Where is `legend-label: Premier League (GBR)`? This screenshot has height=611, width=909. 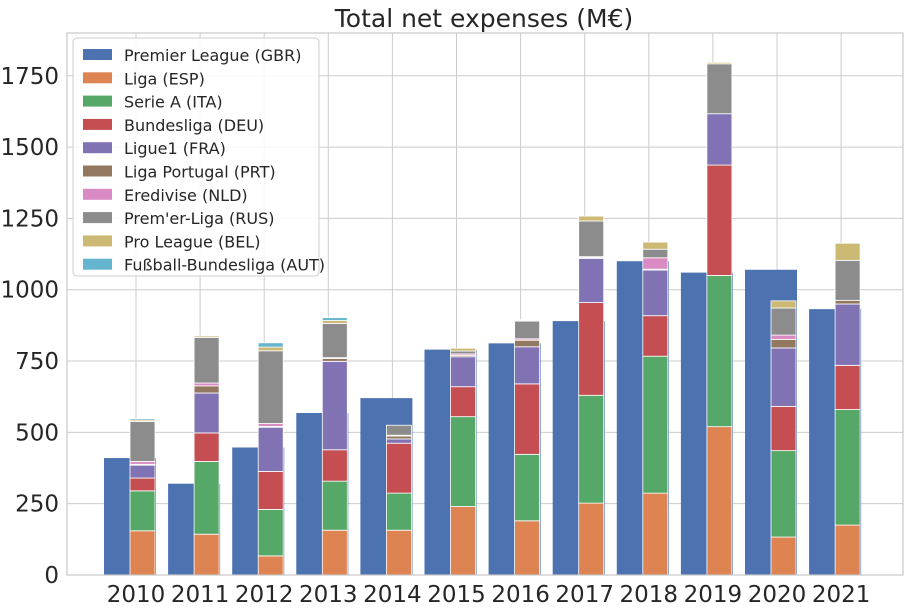
legend-label: Premier League (GBR) is located at coordinates (212, 55).